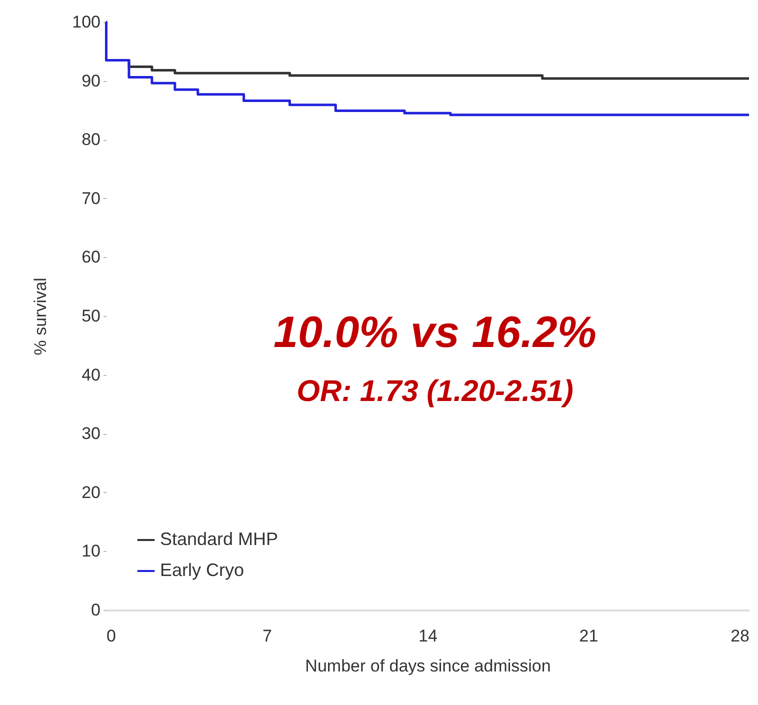 This screenshot has width=758, height=705. Describe the element at coordinates (91, 374) in the screenshot. I see `y-tick-label: 40` at that location.